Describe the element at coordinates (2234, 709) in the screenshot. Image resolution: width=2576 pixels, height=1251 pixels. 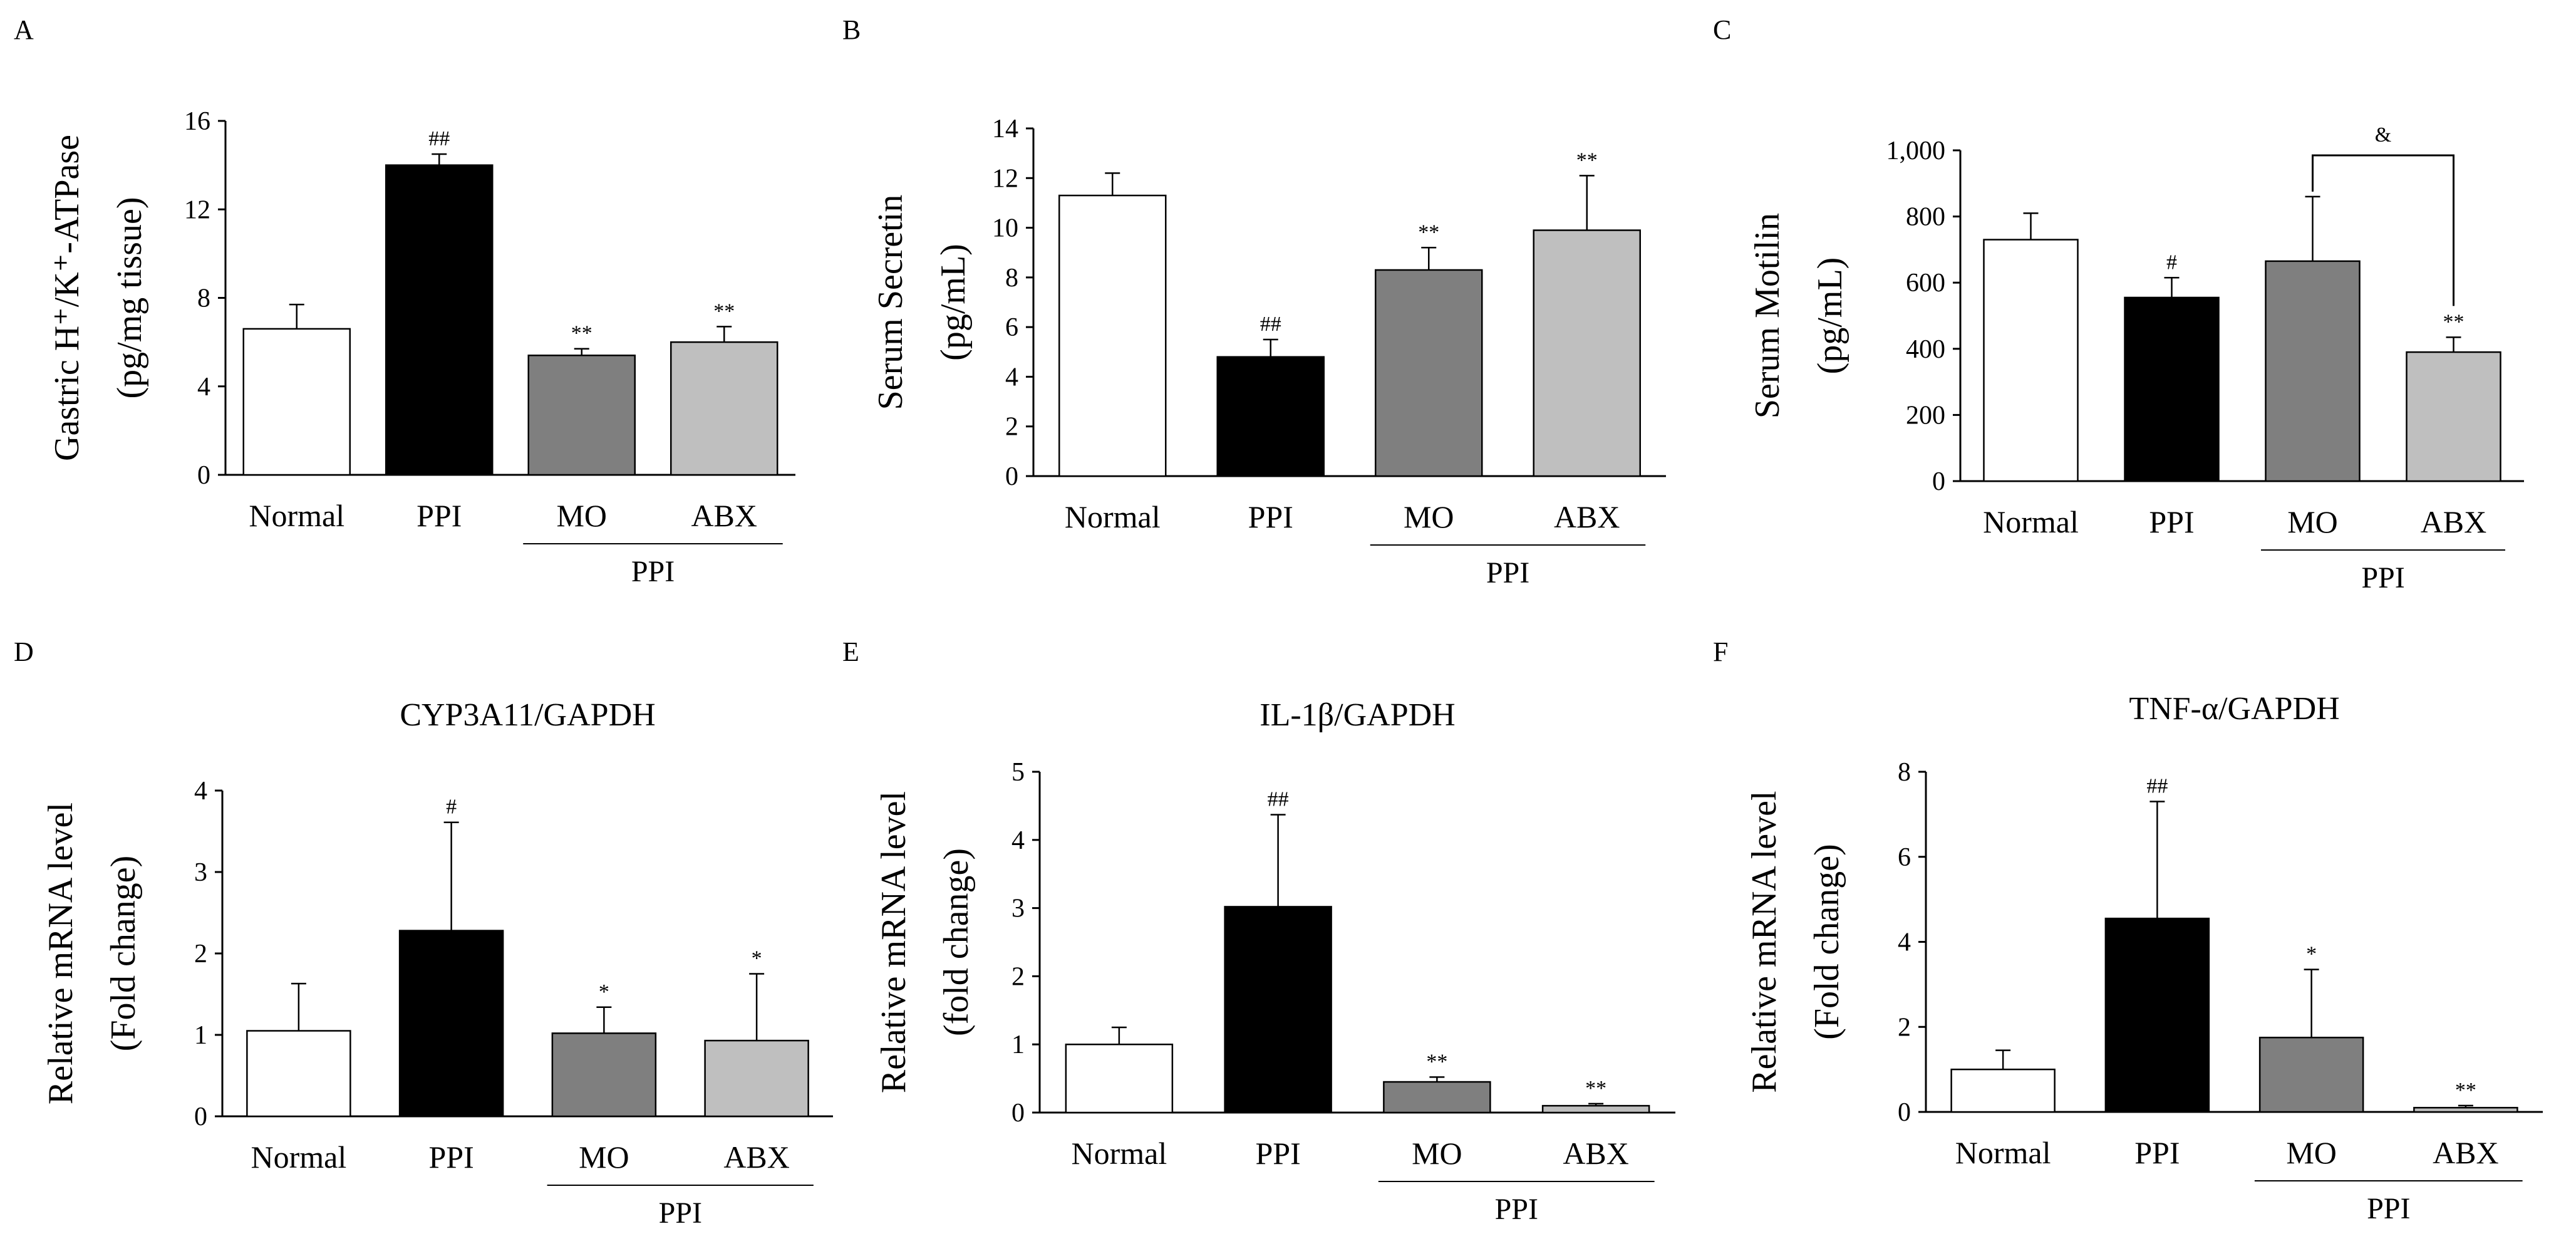
I see `chart-title: TNF-α/GAPDH` at that location.